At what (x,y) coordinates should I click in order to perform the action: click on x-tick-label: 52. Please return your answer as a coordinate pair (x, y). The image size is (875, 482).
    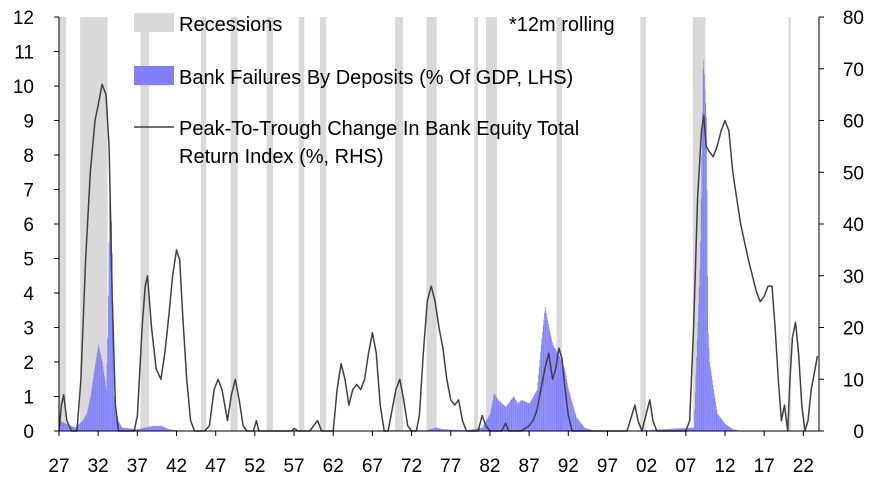
    Looking at the image, I should click on (254, 466).